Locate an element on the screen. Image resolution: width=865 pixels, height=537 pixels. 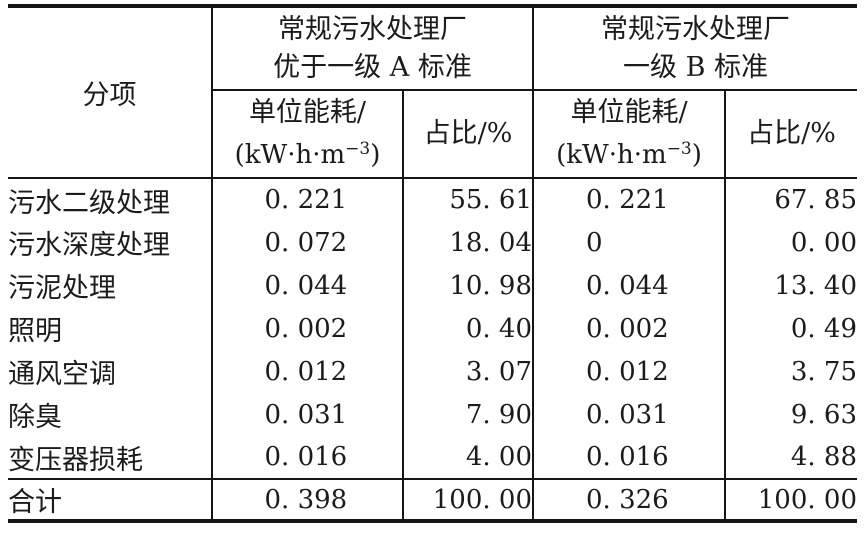
energy-b-cell: 0. 012 is located at coordinates (629, 371).